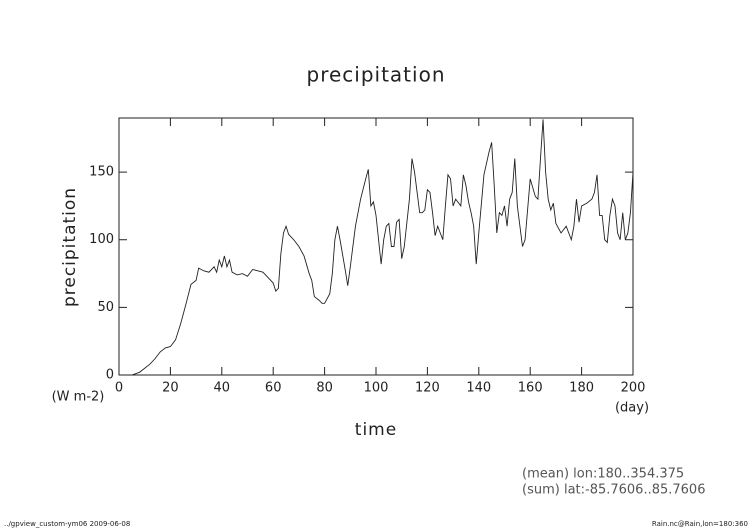 The image size is (752, 532). Describe the element at coordinates (222, 388) in the screenshot. I see `x-tick-label: 40` at that location.